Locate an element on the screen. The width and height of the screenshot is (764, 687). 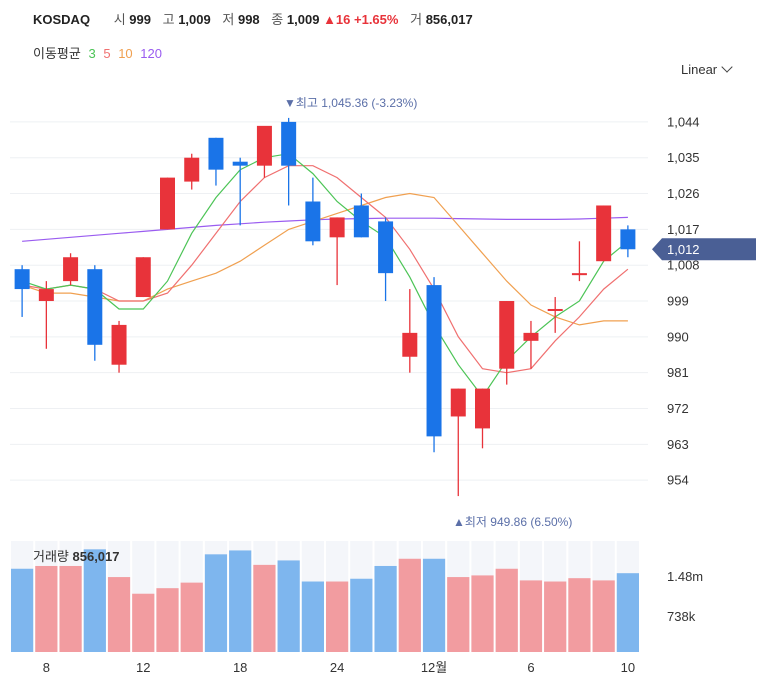
x-tick-label: 6 is located at coordinates (530, 667).